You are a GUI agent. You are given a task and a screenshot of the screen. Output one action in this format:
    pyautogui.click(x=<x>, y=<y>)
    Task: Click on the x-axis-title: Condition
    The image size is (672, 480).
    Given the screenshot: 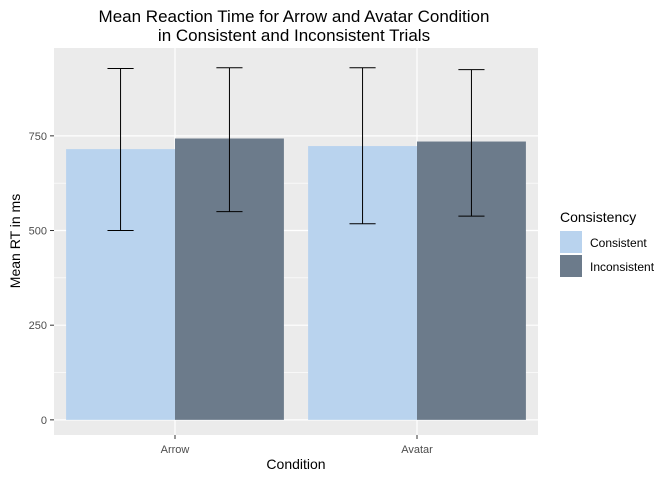 What is the action you would take?
    pyautogui.click(x=295, y=464)
    